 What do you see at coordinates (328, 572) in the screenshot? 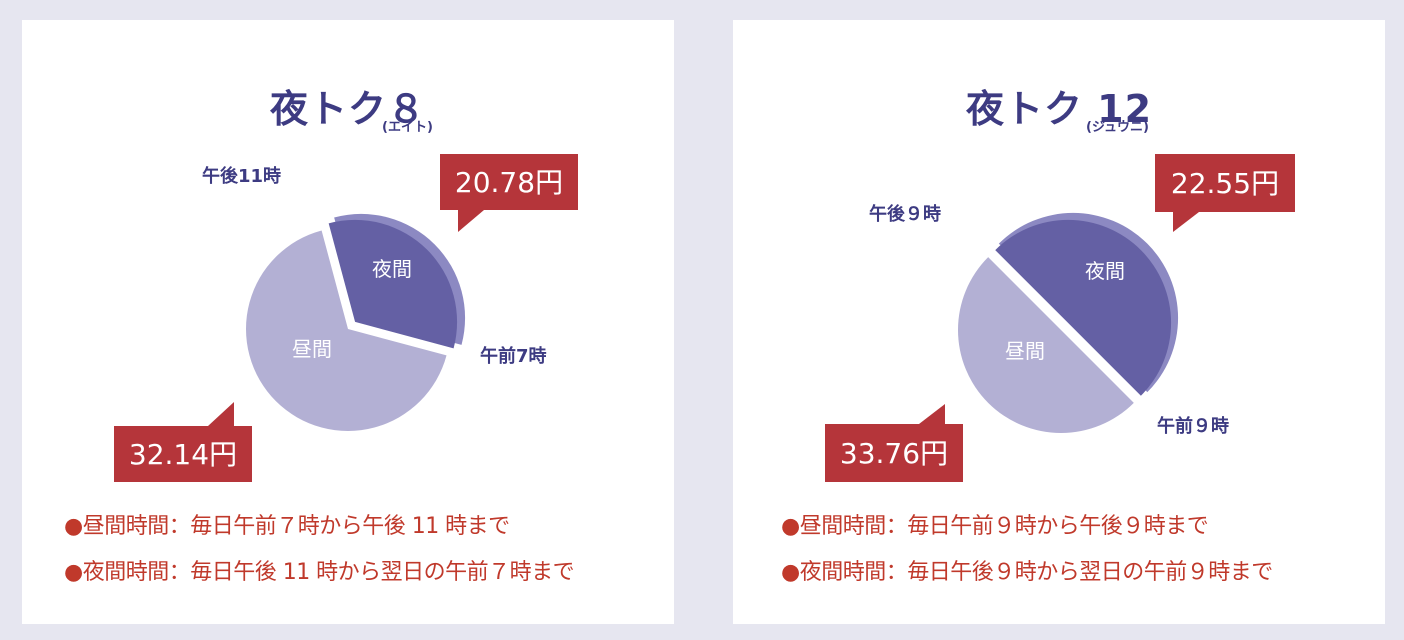
I see `legend-nighttime-text: 夜間時間：毎日午後 11 時から翌日の午前７時まで` at bounding box center [328, 572].